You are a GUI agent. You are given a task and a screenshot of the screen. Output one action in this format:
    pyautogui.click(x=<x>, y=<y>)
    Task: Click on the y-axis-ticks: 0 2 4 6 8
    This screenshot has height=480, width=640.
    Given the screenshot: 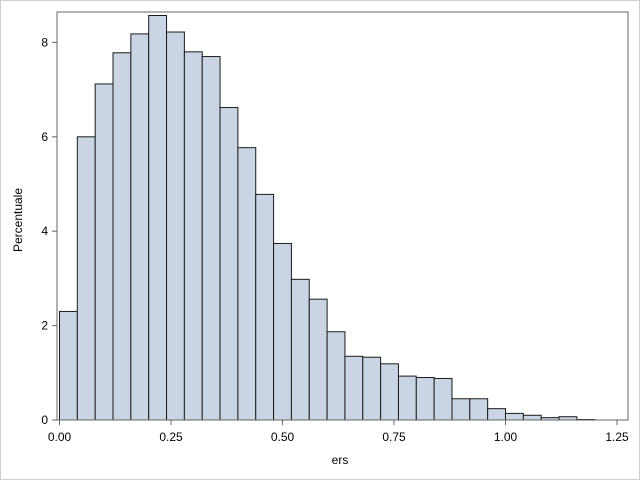 What is the action you would take?
    pyautogui.click(x=49, y=231)
    